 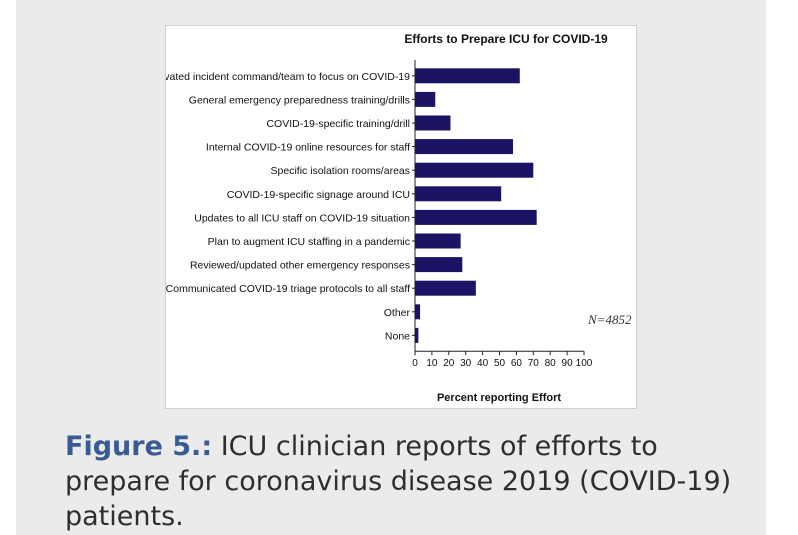 What do you see at coordinates (534, 363) in the screenshot?
I see `x-tick-label: 70` at bounding box center [534, 363].